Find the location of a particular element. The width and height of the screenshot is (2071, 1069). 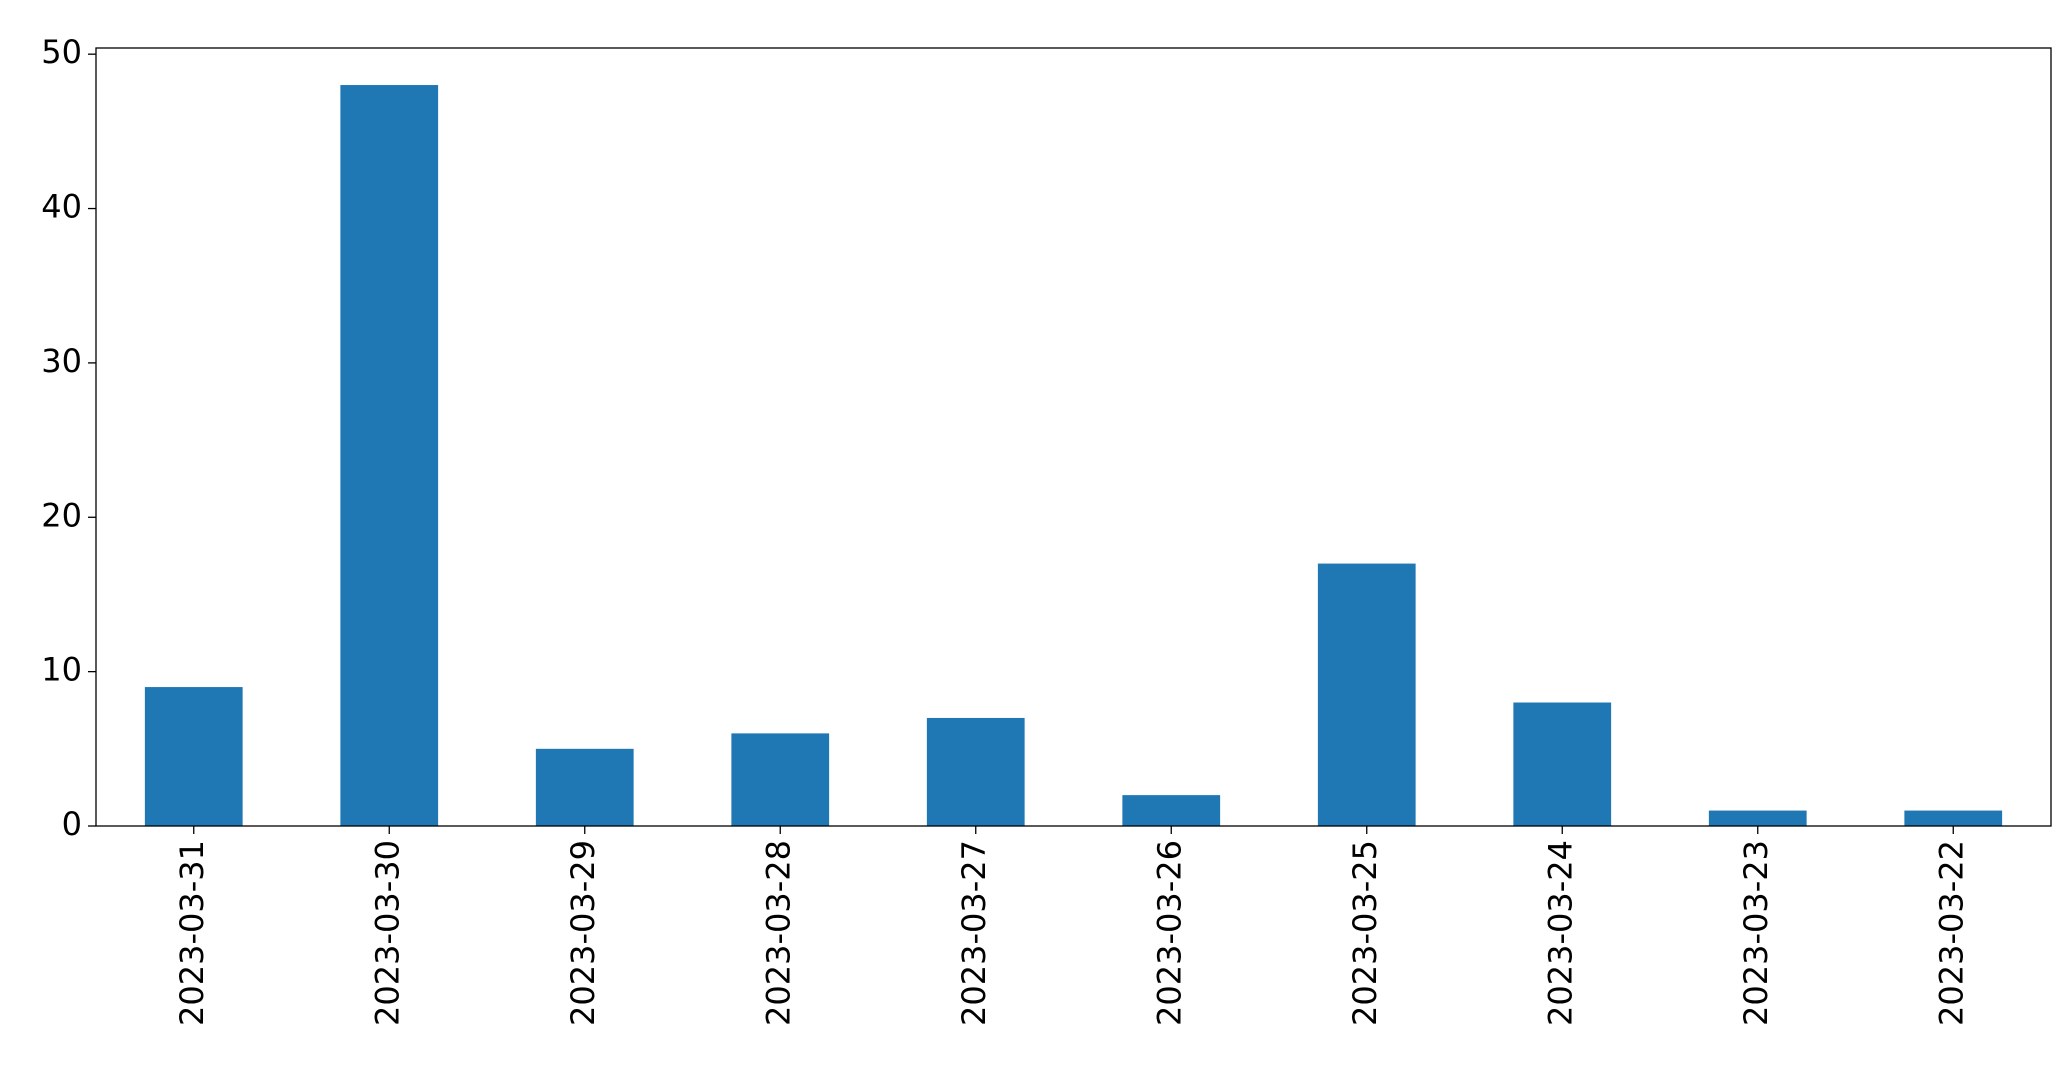

x-tick-label: 2023-03-29 is located at coordinates (583, 933).